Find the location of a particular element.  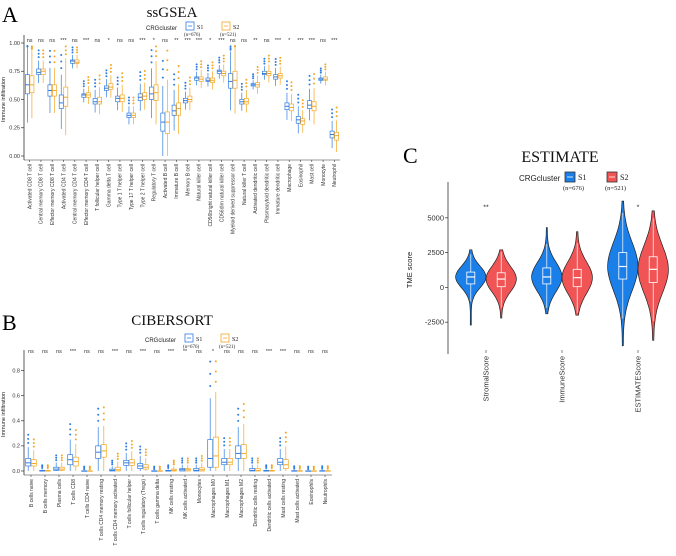

significance-label: * is located at coordinates (210, 41).